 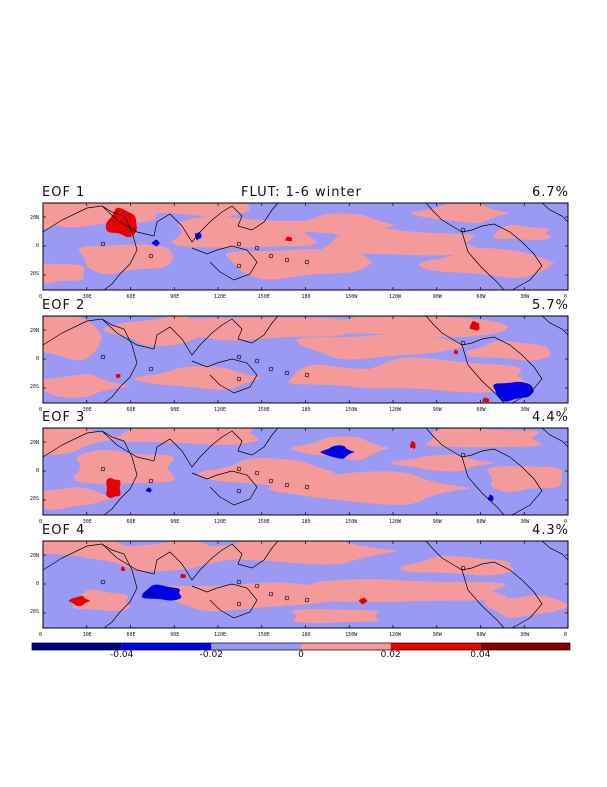 I want to click on panel-label: EOF 1, so click(x=64, y=192).